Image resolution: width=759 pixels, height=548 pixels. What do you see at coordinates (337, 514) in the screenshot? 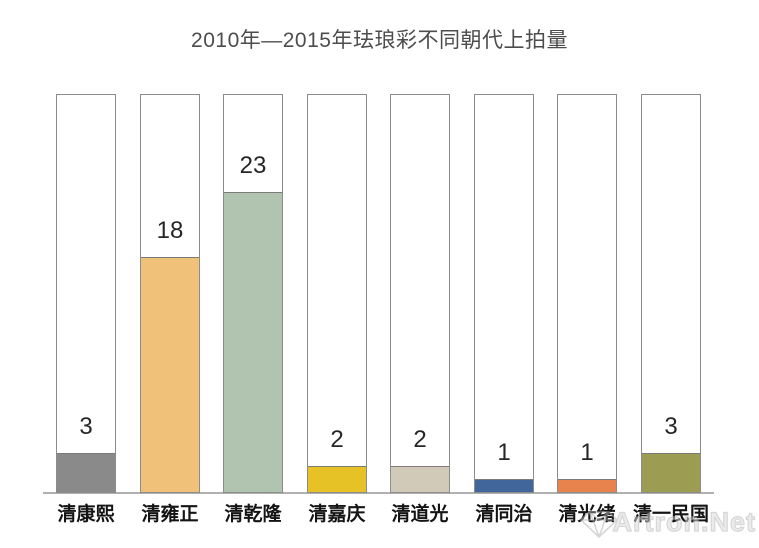
I see `category-label: 清嘉庆` at bounding box center [337, 514].